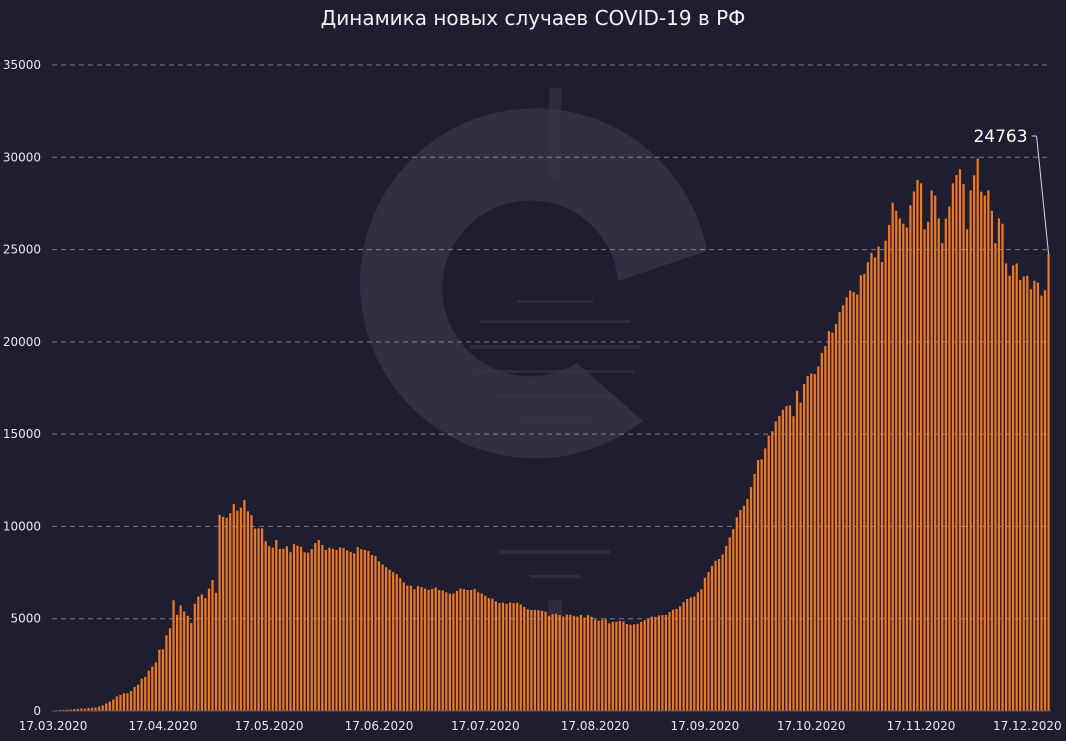 This screenshot has height=741, width=1066. I want to click on y-tick-label: 20000, so click(22, 342).